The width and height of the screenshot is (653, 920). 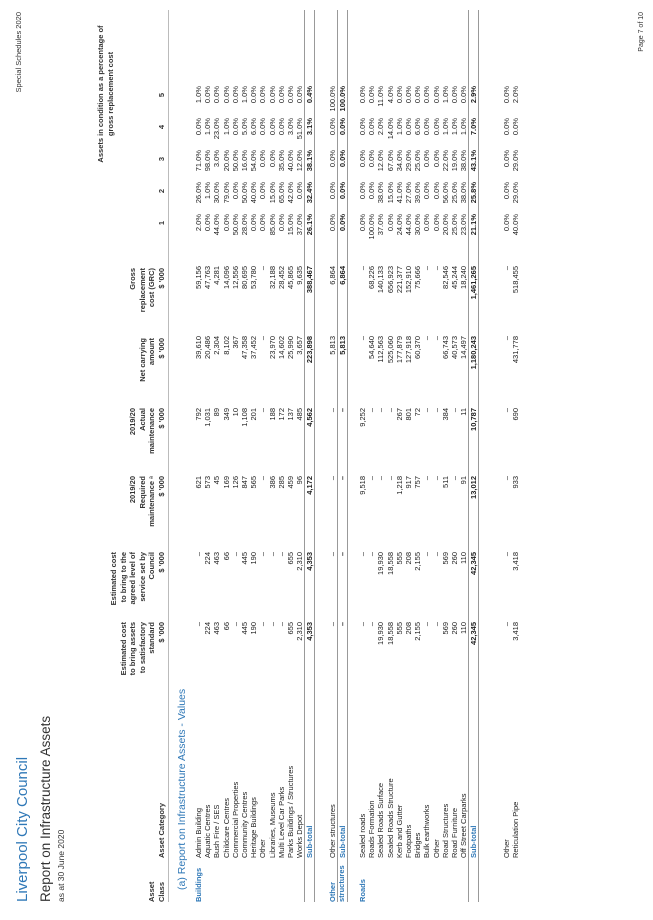 I want to click on cell-value: 10,787, so click(x=474, y=419).